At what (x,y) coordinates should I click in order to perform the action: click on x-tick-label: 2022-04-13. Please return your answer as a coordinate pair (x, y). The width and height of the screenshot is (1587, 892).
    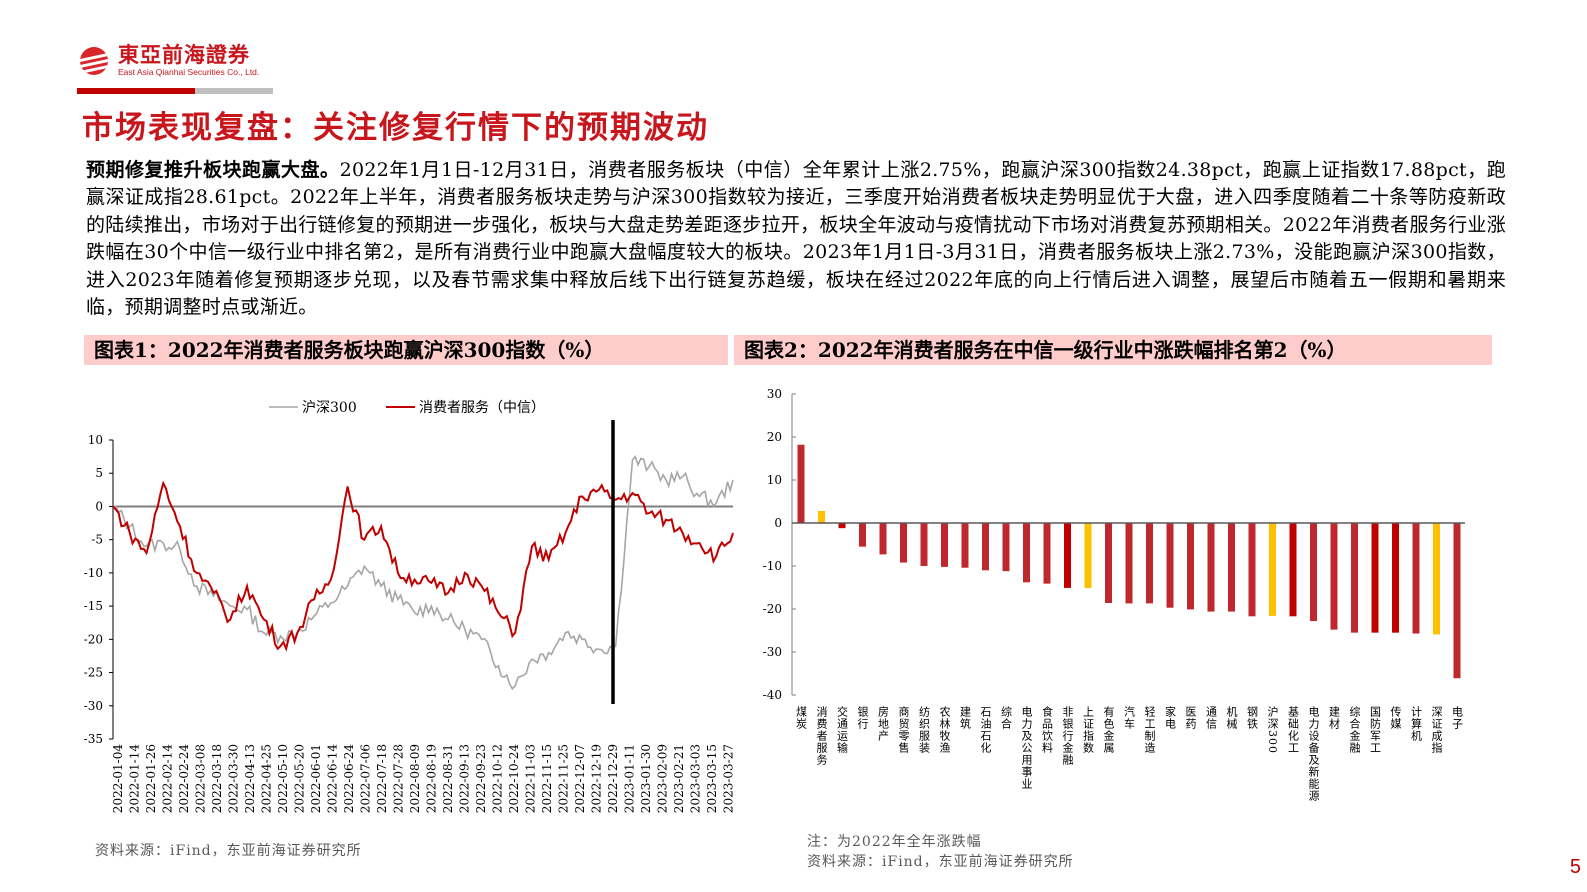
    Looking at the image, I should click on (250, 778).